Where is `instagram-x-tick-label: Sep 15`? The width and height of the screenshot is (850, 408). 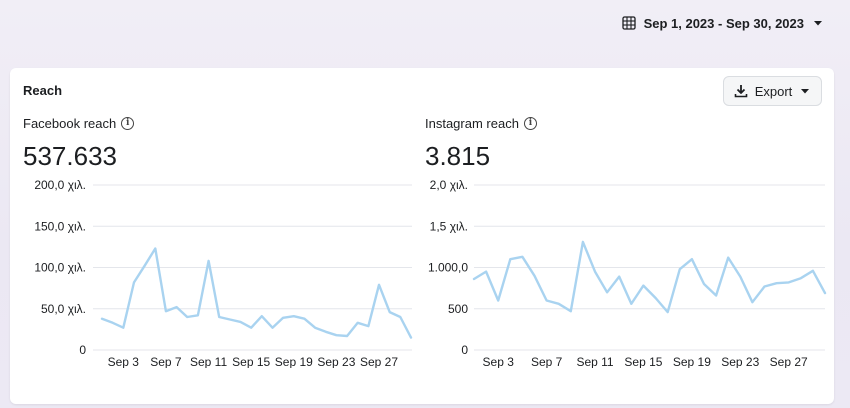 instagram-x-tick-label: Sep 15 is located at coordinates (643, 361).